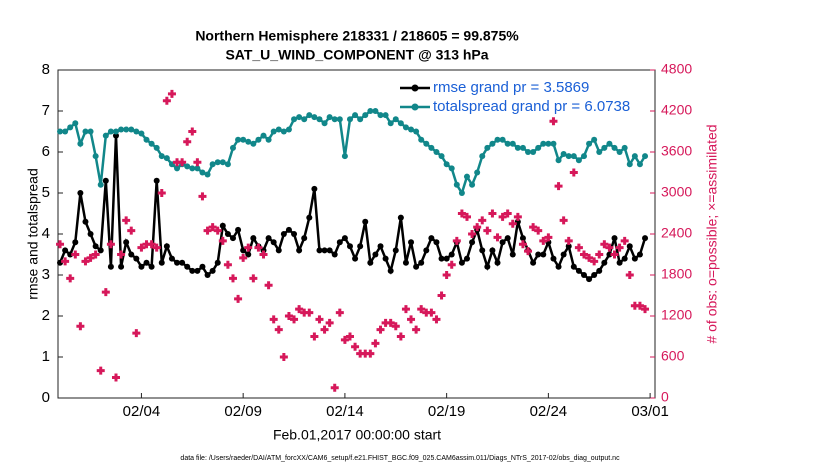  Describe the element at coordinates (650, 411) in the screenshot. I see `x-tick-label: 03/01` at that location.